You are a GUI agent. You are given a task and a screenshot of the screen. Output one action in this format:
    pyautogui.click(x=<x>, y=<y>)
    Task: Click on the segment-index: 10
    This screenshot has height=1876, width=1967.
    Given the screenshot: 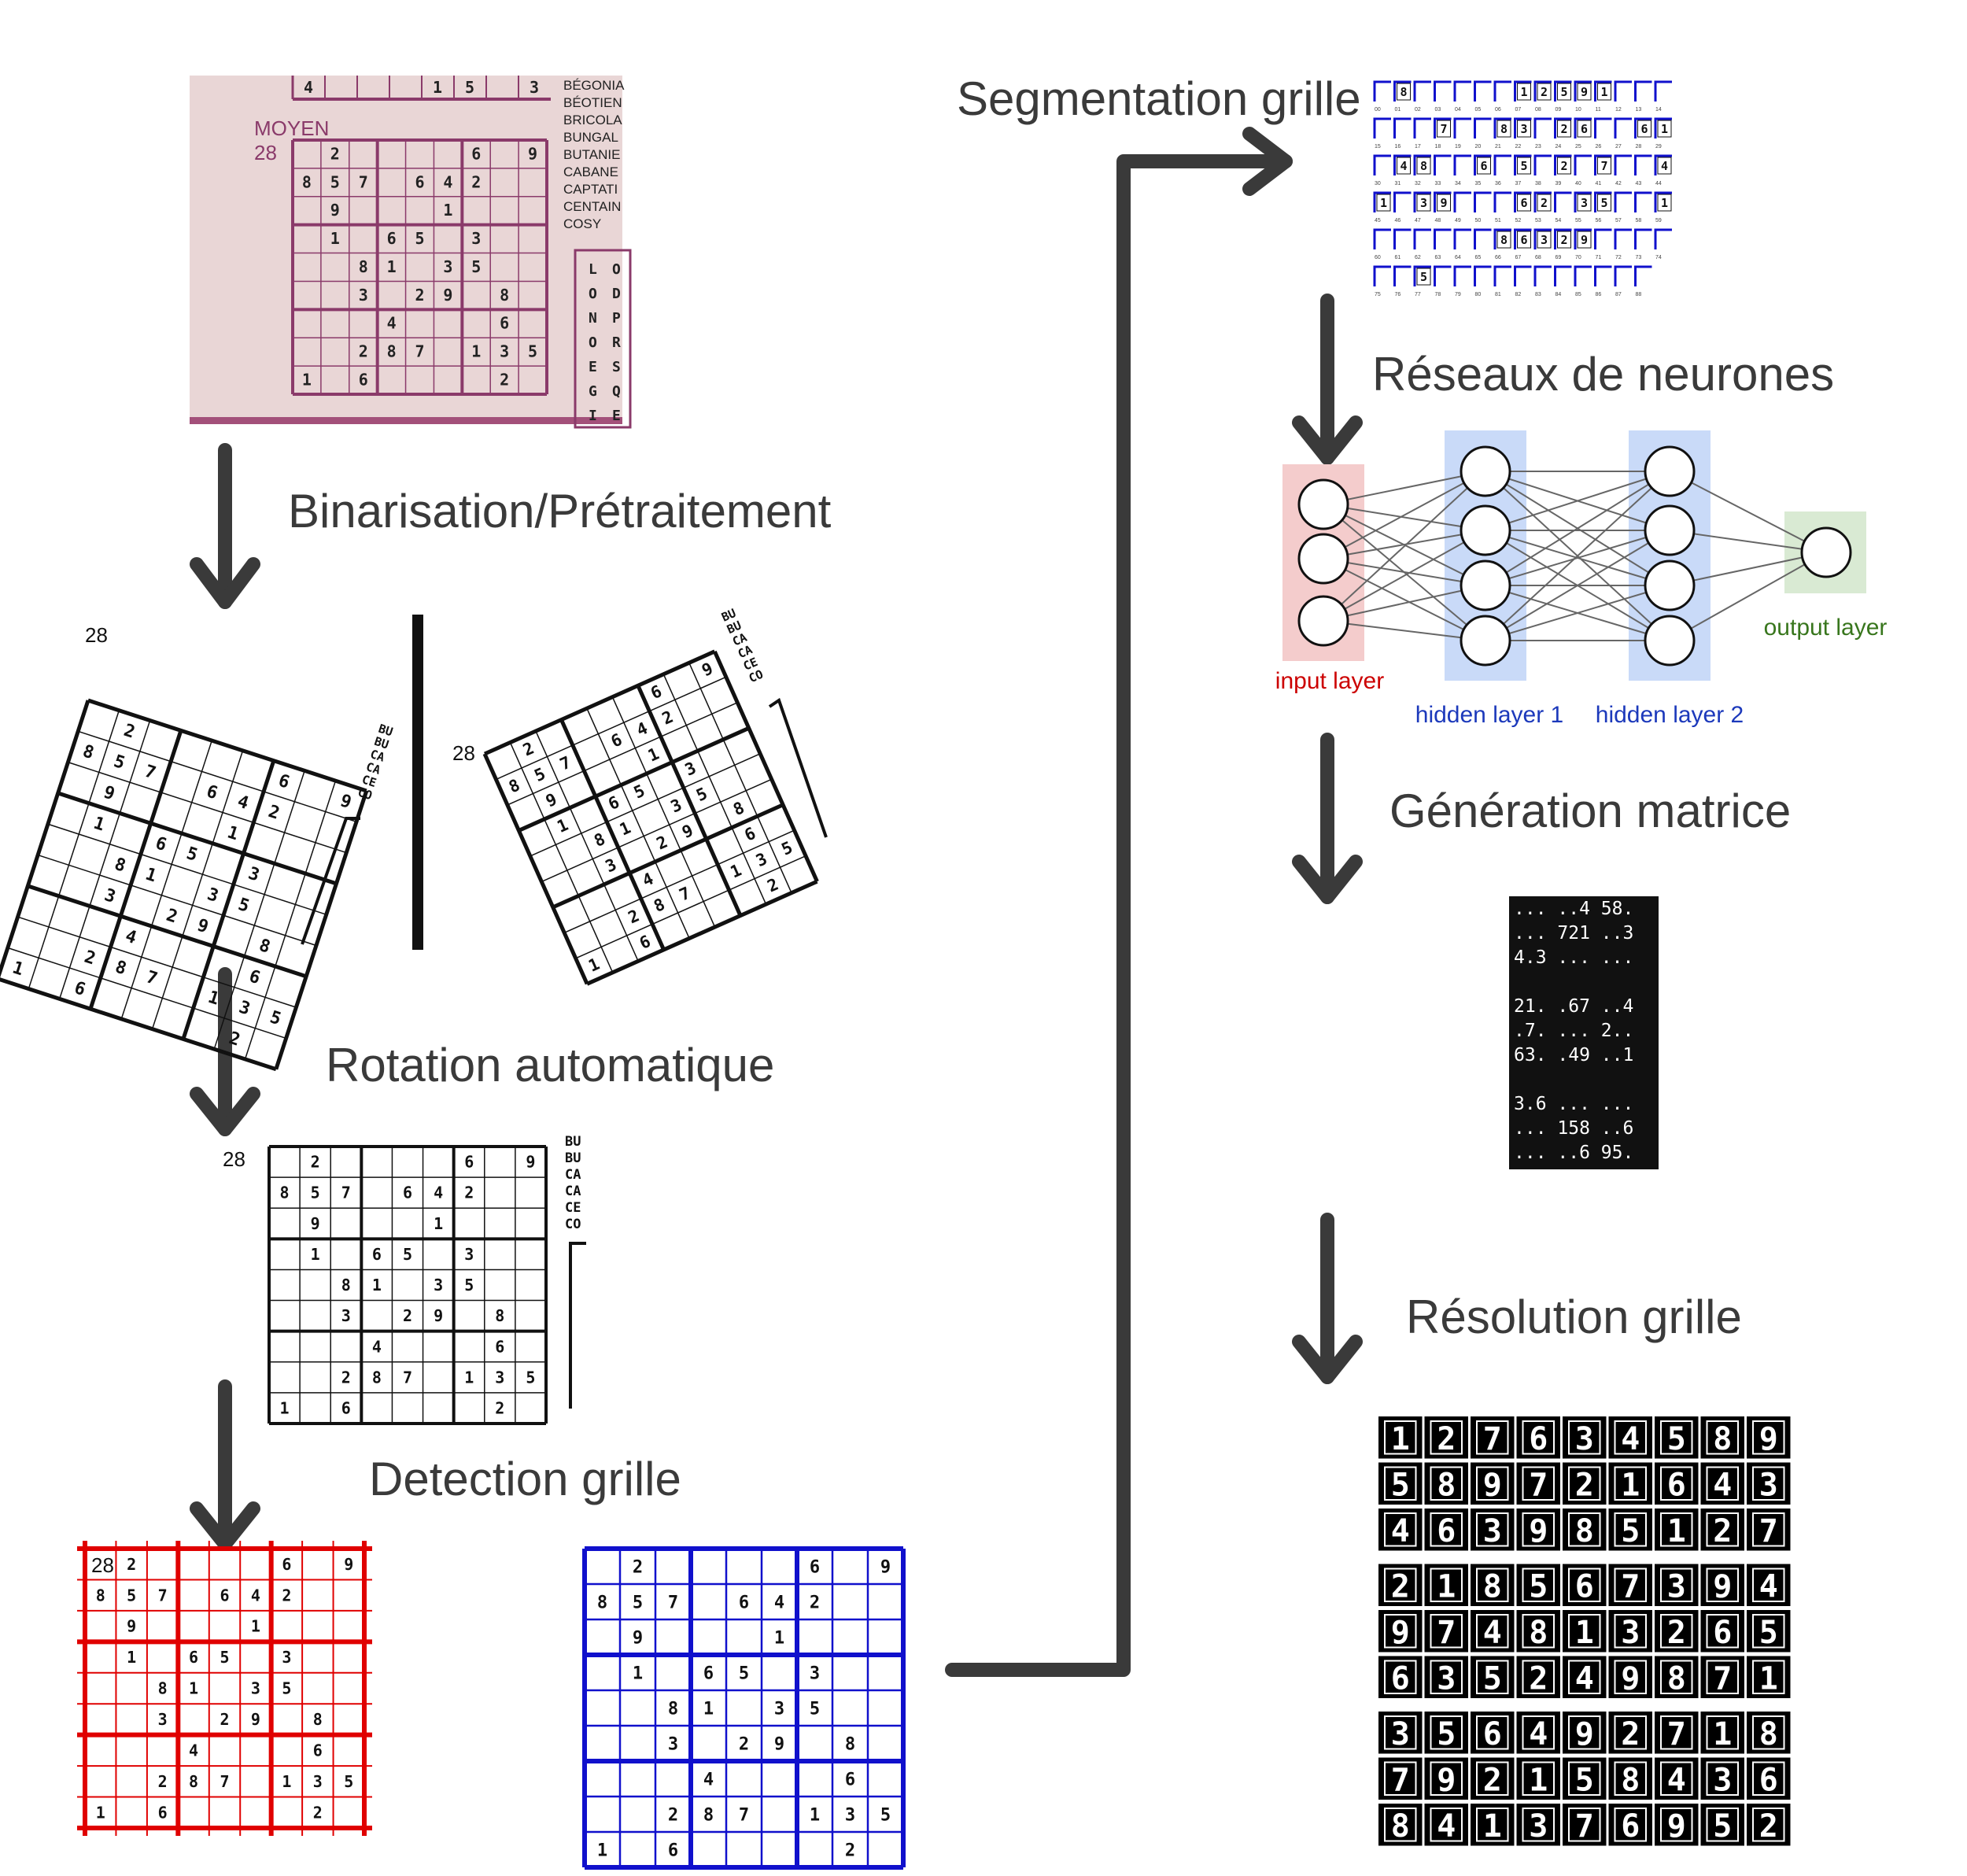 What is the action you would take?
    pyautogui.click(x=1578, y=110)
    